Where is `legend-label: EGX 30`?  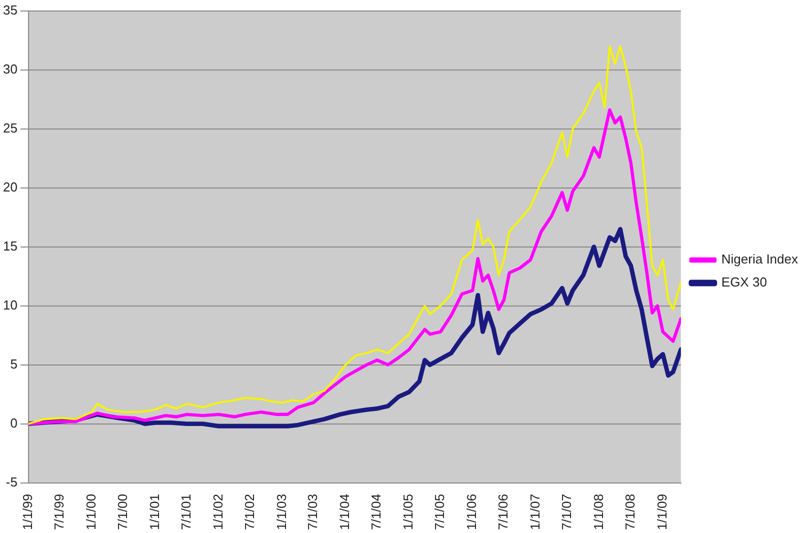 legend-label: EGX 30 is located at coordinates (744, 282).